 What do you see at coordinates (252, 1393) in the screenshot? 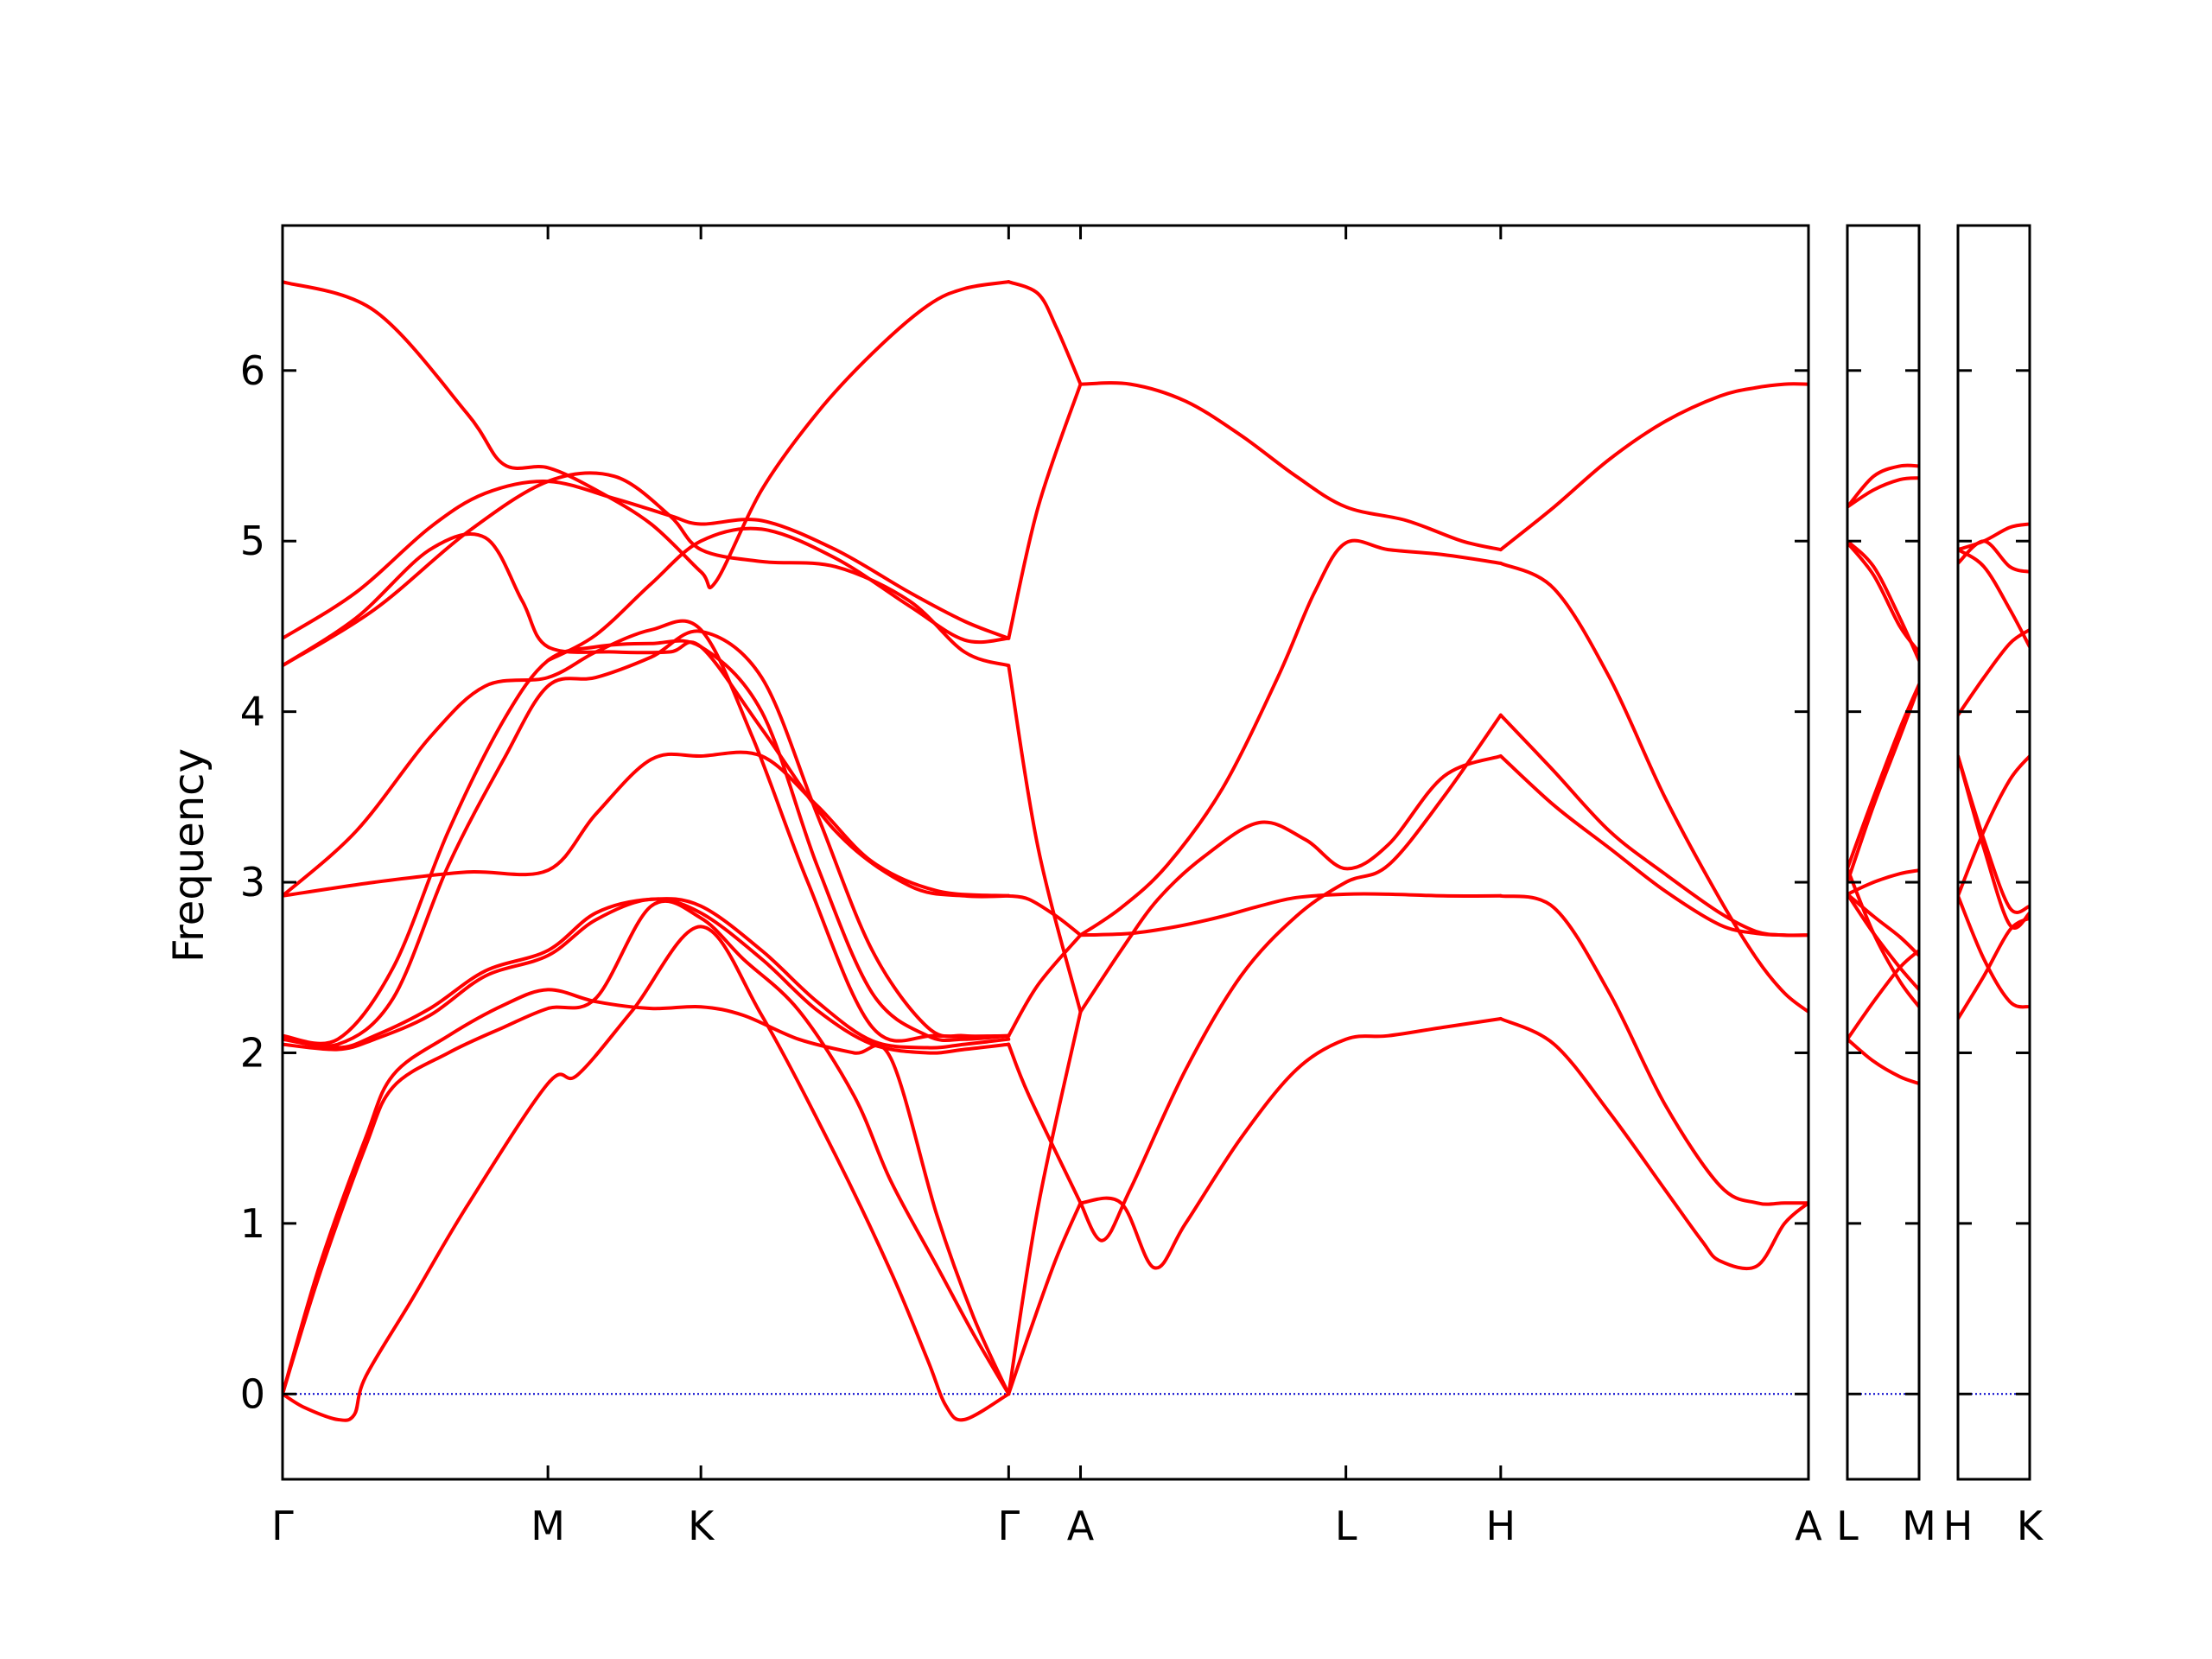
I see `y-tick-label: 0` at bounding box center [252, 1393].